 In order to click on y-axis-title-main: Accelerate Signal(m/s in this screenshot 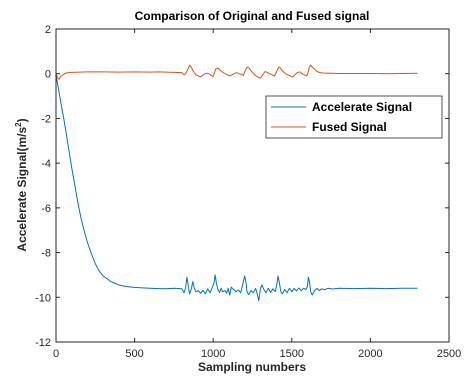, I will do `click(22, 189)`.